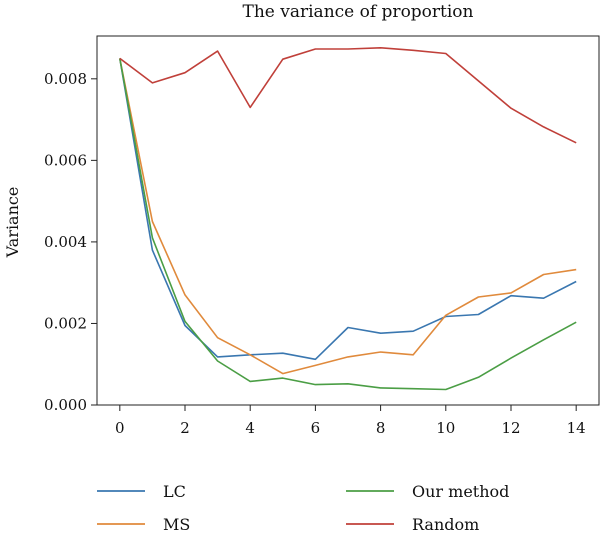 This screenshot has height=538, width=600. I want to click on y-tick-label: 0.006, so click(65, 160).